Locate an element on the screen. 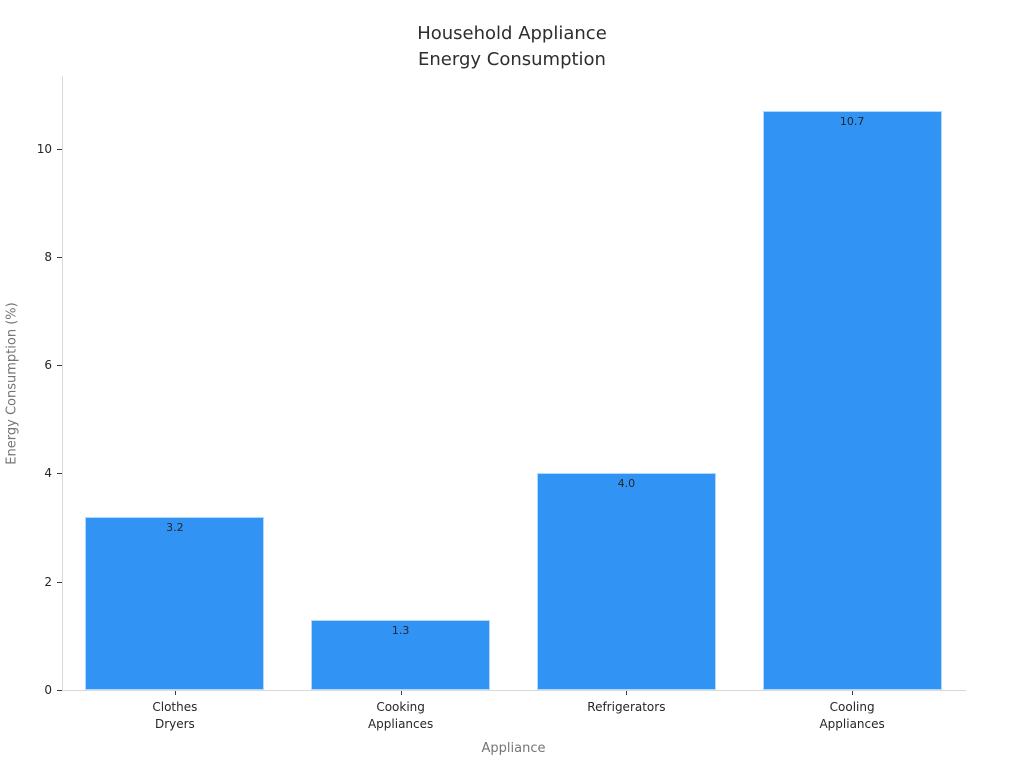  x-axis-spine is located at coordinates (514, 690).